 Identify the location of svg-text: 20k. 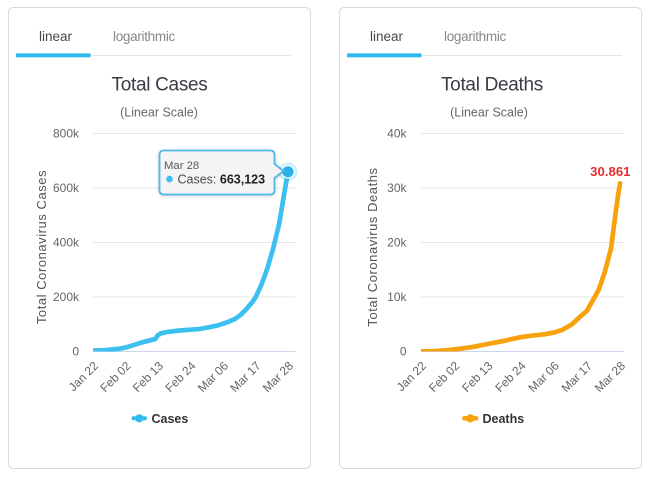
(397, 243).